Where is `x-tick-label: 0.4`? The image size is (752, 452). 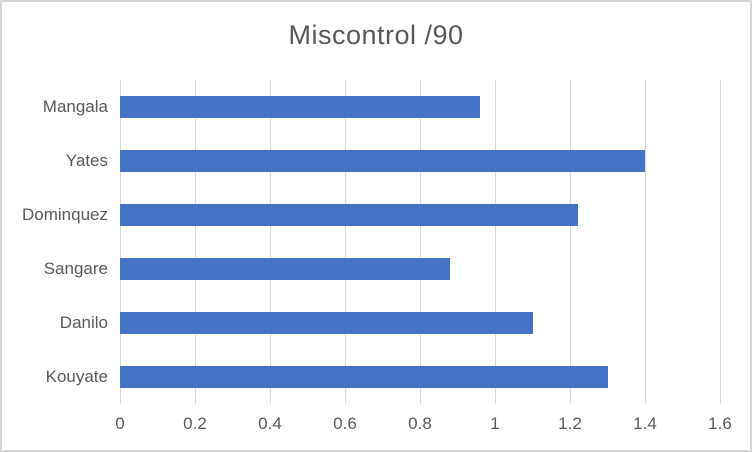 x-tick-label: 0.4 is located at coordinates (270, 423).